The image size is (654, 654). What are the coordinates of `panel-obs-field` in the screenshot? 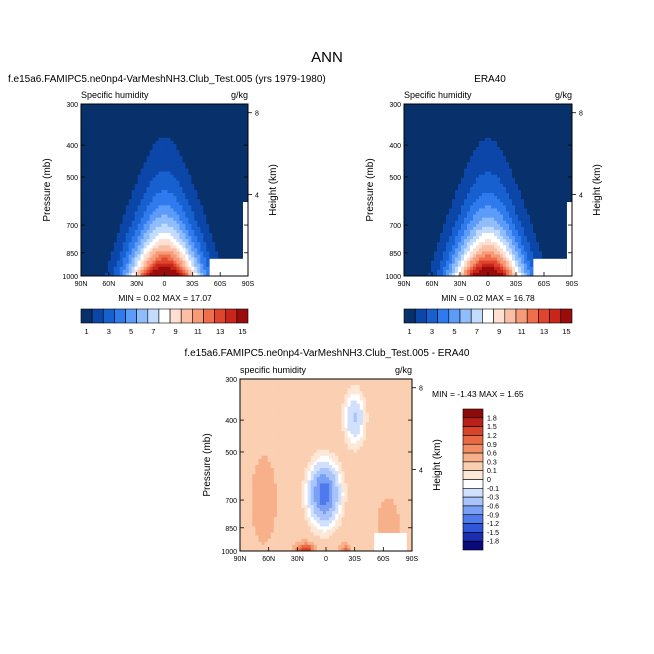 It's located at (488, 190).